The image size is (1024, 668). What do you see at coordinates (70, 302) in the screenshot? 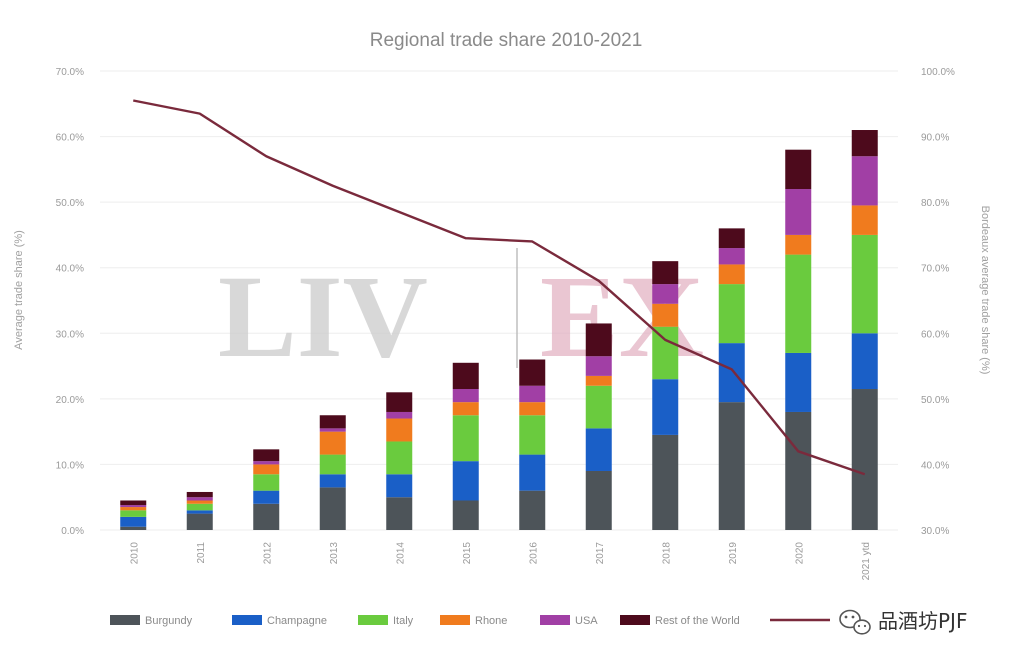
I see `y-axis-left: 0.0% 10.0% 20.0% 30.0% 40.0% 50.0% 60.0% 70.0%` at bounding box center [70, 302].